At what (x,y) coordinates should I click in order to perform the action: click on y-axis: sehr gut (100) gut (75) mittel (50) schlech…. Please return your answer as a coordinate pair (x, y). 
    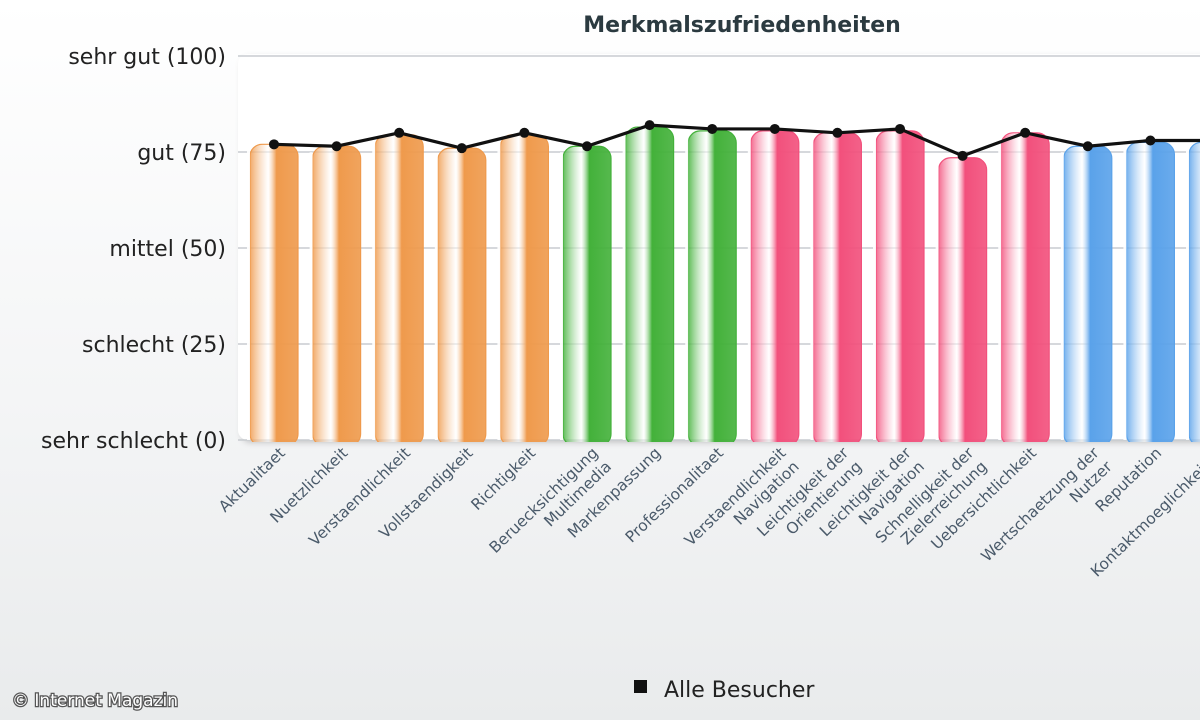
    Looking at the image, I should click on (133, 249).